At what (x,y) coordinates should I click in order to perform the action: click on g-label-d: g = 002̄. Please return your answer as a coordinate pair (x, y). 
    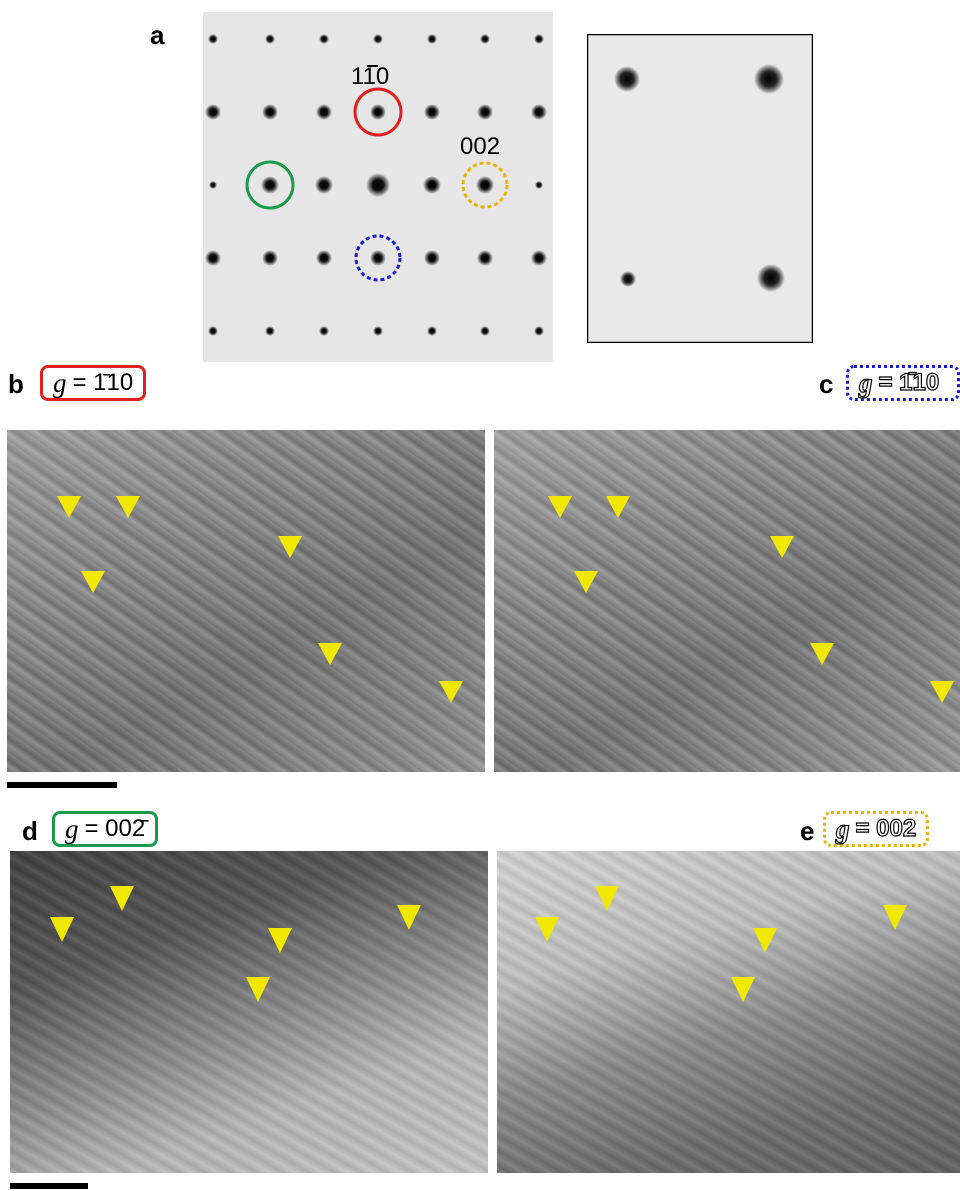
    Looking at the image, I should click on (105, 829).